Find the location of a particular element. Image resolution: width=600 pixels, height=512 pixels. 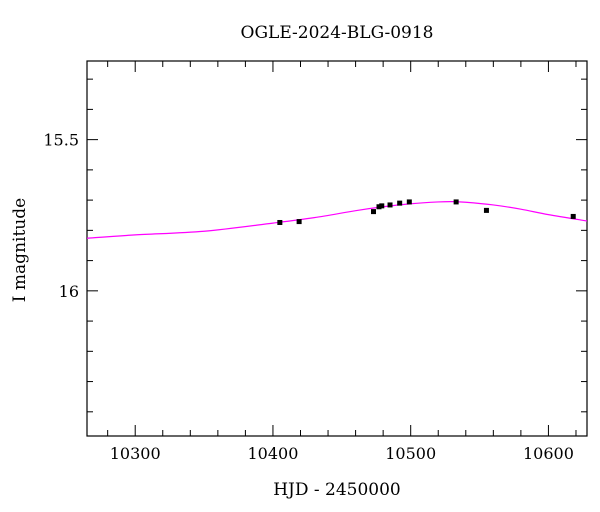

x-axis-label: HJD - 2450000 is located at coordinates (337, 490).